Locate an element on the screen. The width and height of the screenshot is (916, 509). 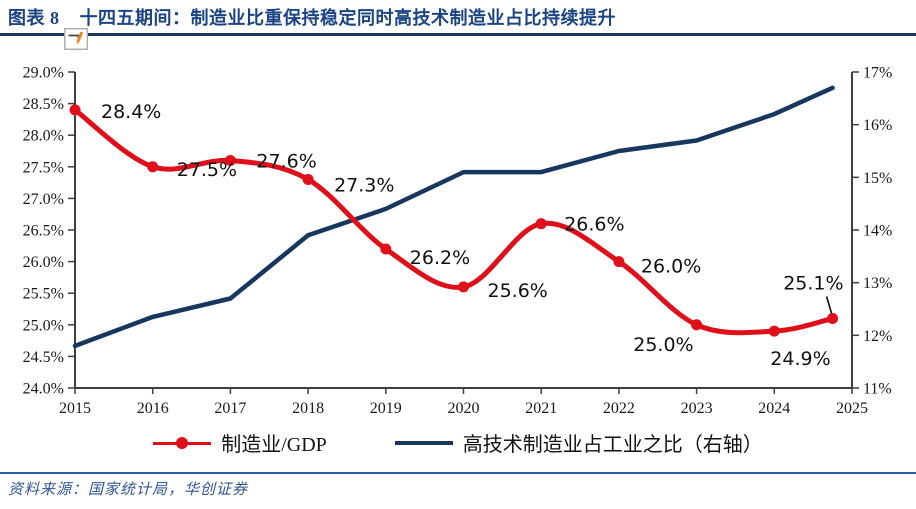
x-axis-tick-label: 2021 is located at coordinates (541, 408).